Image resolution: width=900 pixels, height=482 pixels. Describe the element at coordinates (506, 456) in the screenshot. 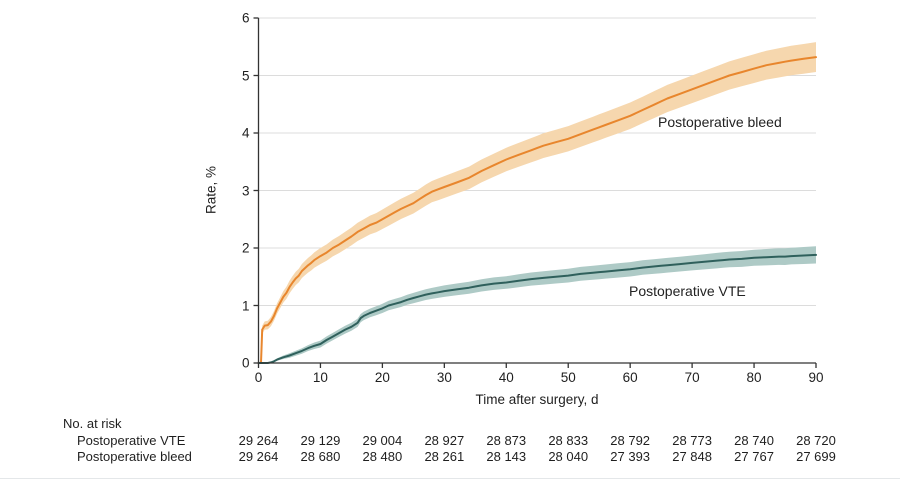

I see `risk-value: 28 143` at that location.